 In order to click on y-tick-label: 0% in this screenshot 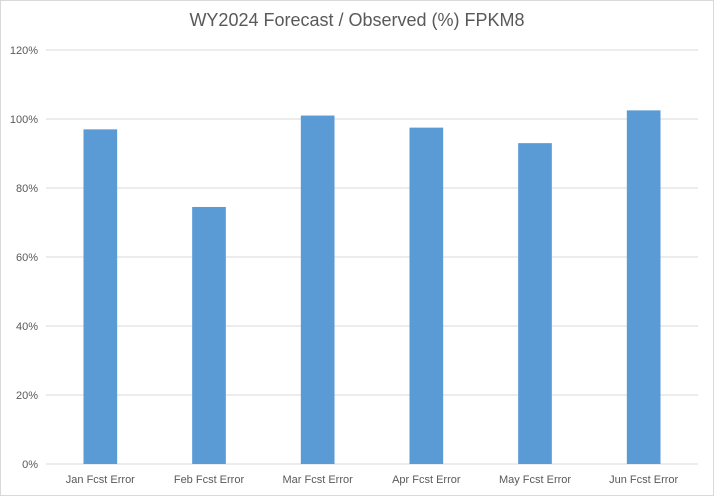, I will do `click(30, 465)`.